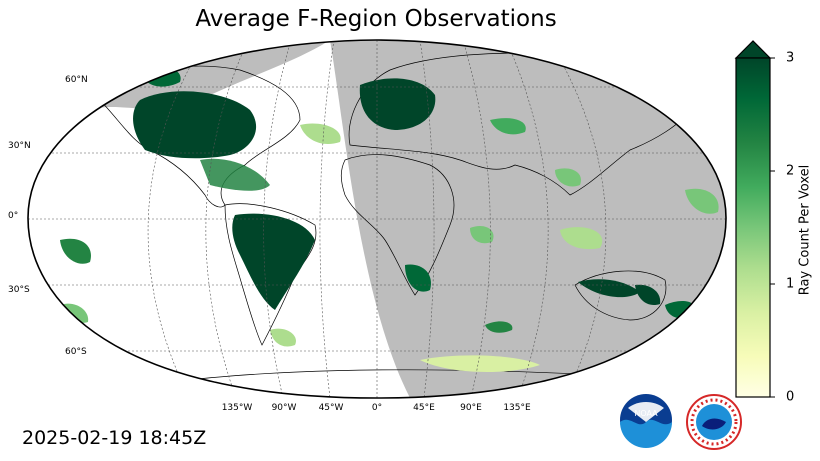  Describe the element at coordinates (646, 413) in the screenshot. I see `noaa-logo-text: NOAA` at that location.